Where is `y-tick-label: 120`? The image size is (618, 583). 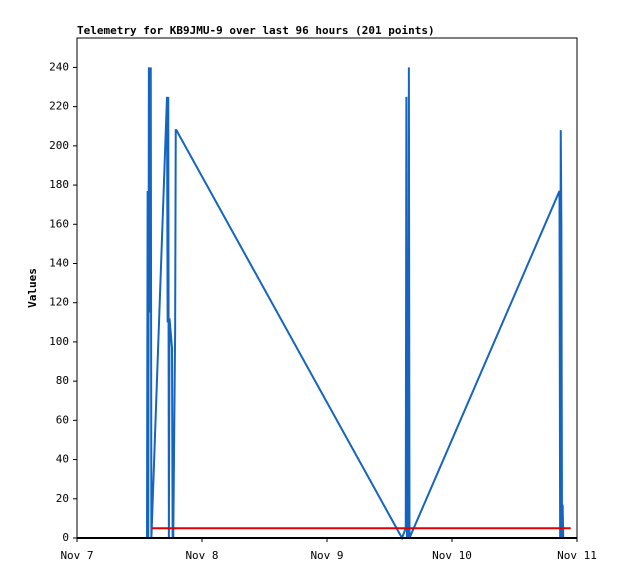
y-tick-label: 120 is located at coordinates (59, 302).